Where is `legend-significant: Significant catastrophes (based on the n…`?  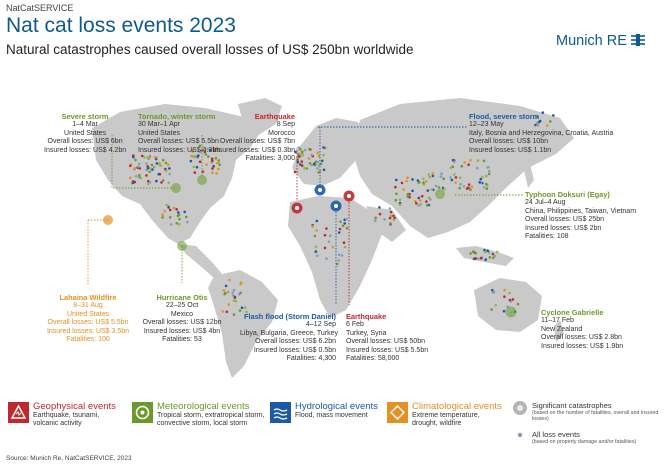
legend-significant: Significant catastrophes (based on the n… is located at coordinates (595, 412).